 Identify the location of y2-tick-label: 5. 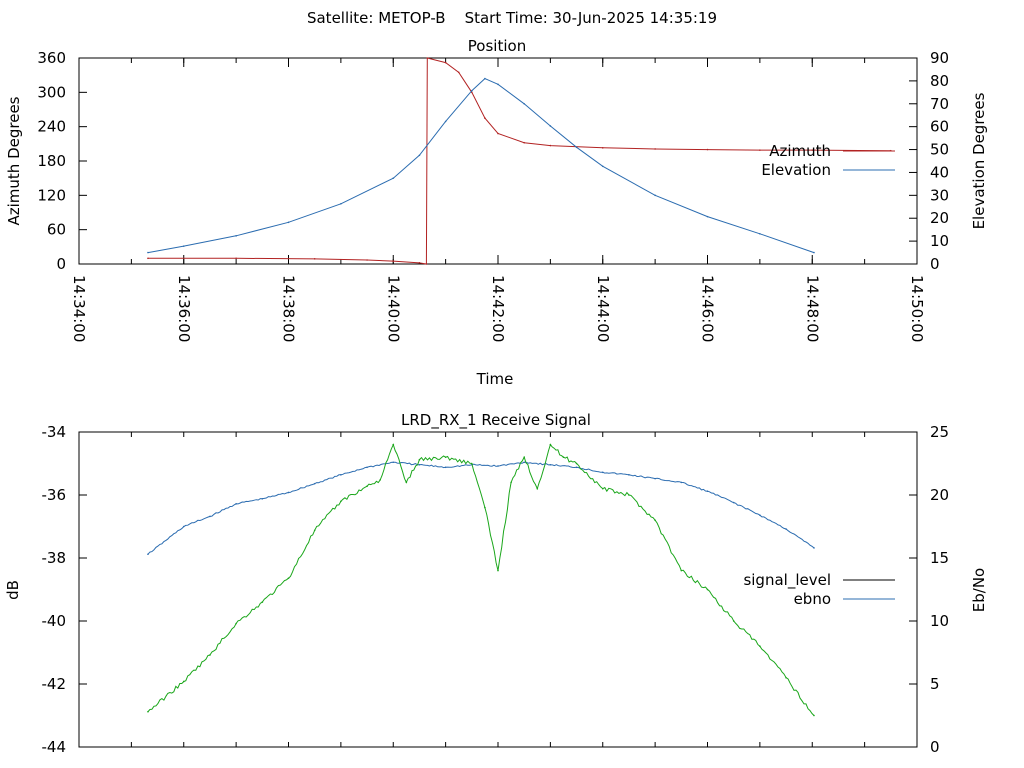
(935, 684).